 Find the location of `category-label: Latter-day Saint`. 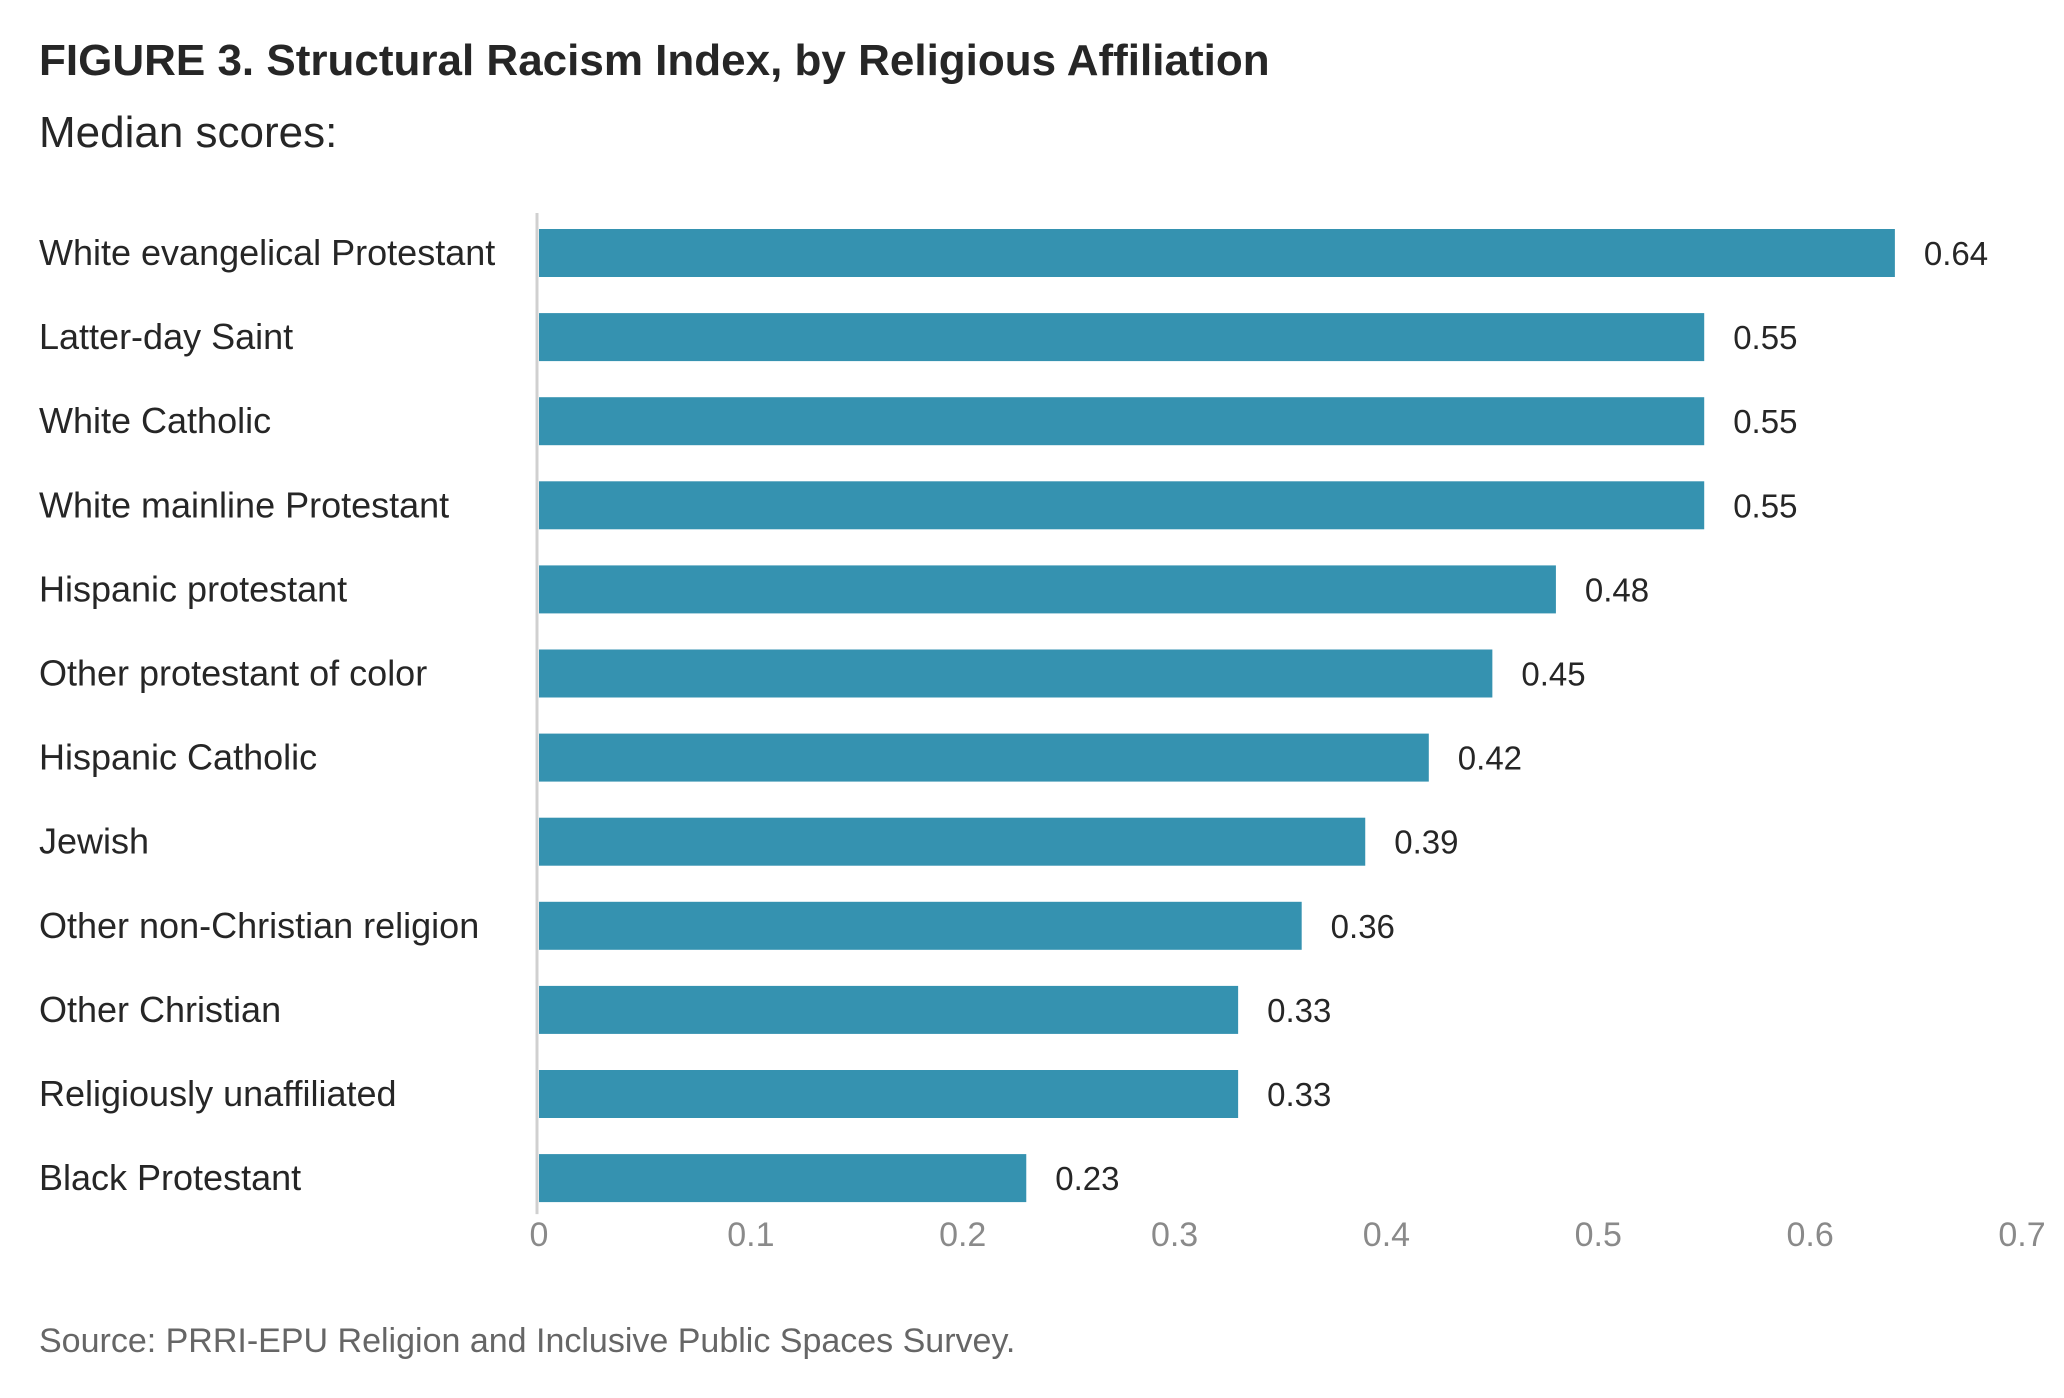

category-label: Latter-day Saint is located at coordinates (166, 336).